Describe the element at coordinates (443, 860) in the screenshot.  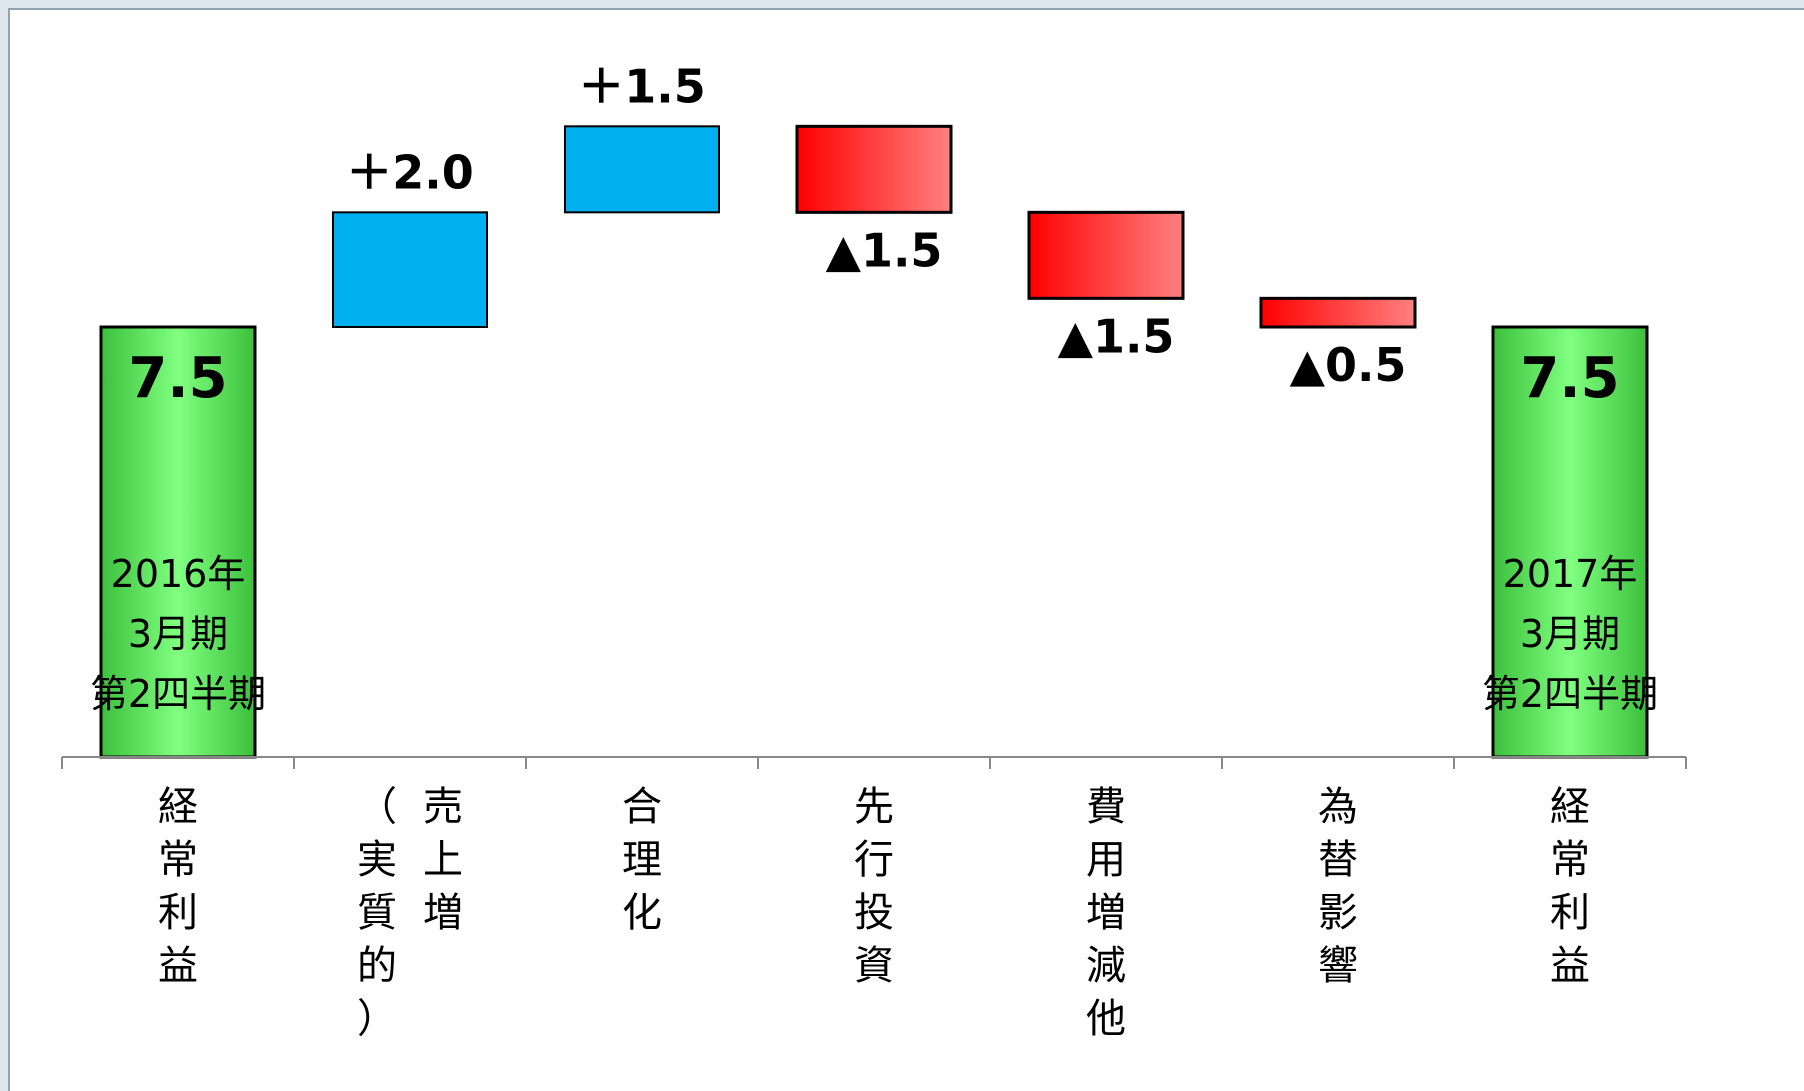
I see `category-label: 売上増` at that location.